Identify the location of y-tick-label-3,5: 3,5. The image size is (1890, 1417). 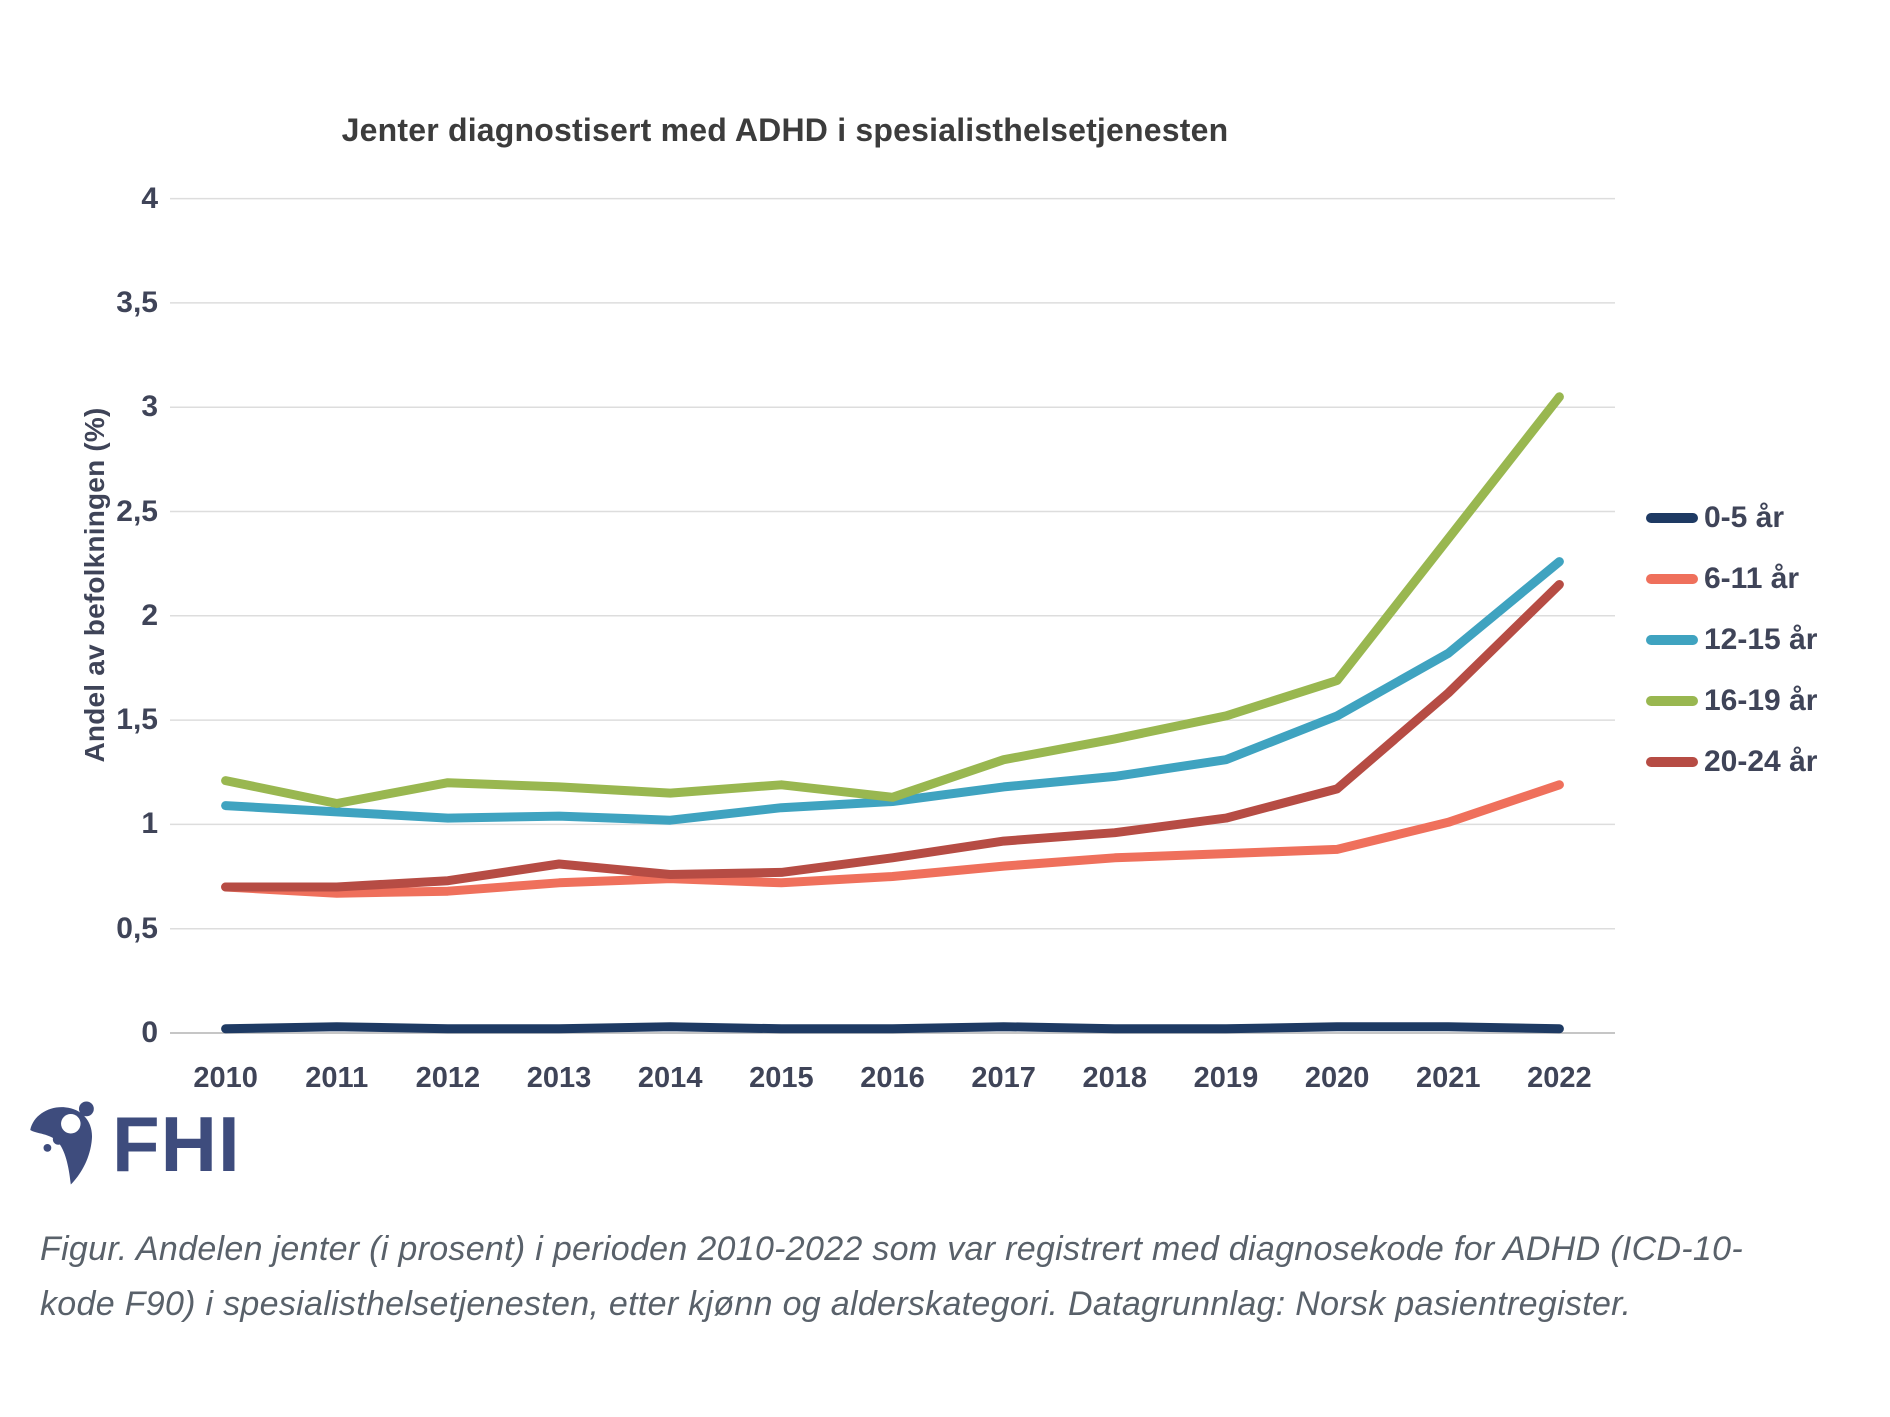
(137, 302).